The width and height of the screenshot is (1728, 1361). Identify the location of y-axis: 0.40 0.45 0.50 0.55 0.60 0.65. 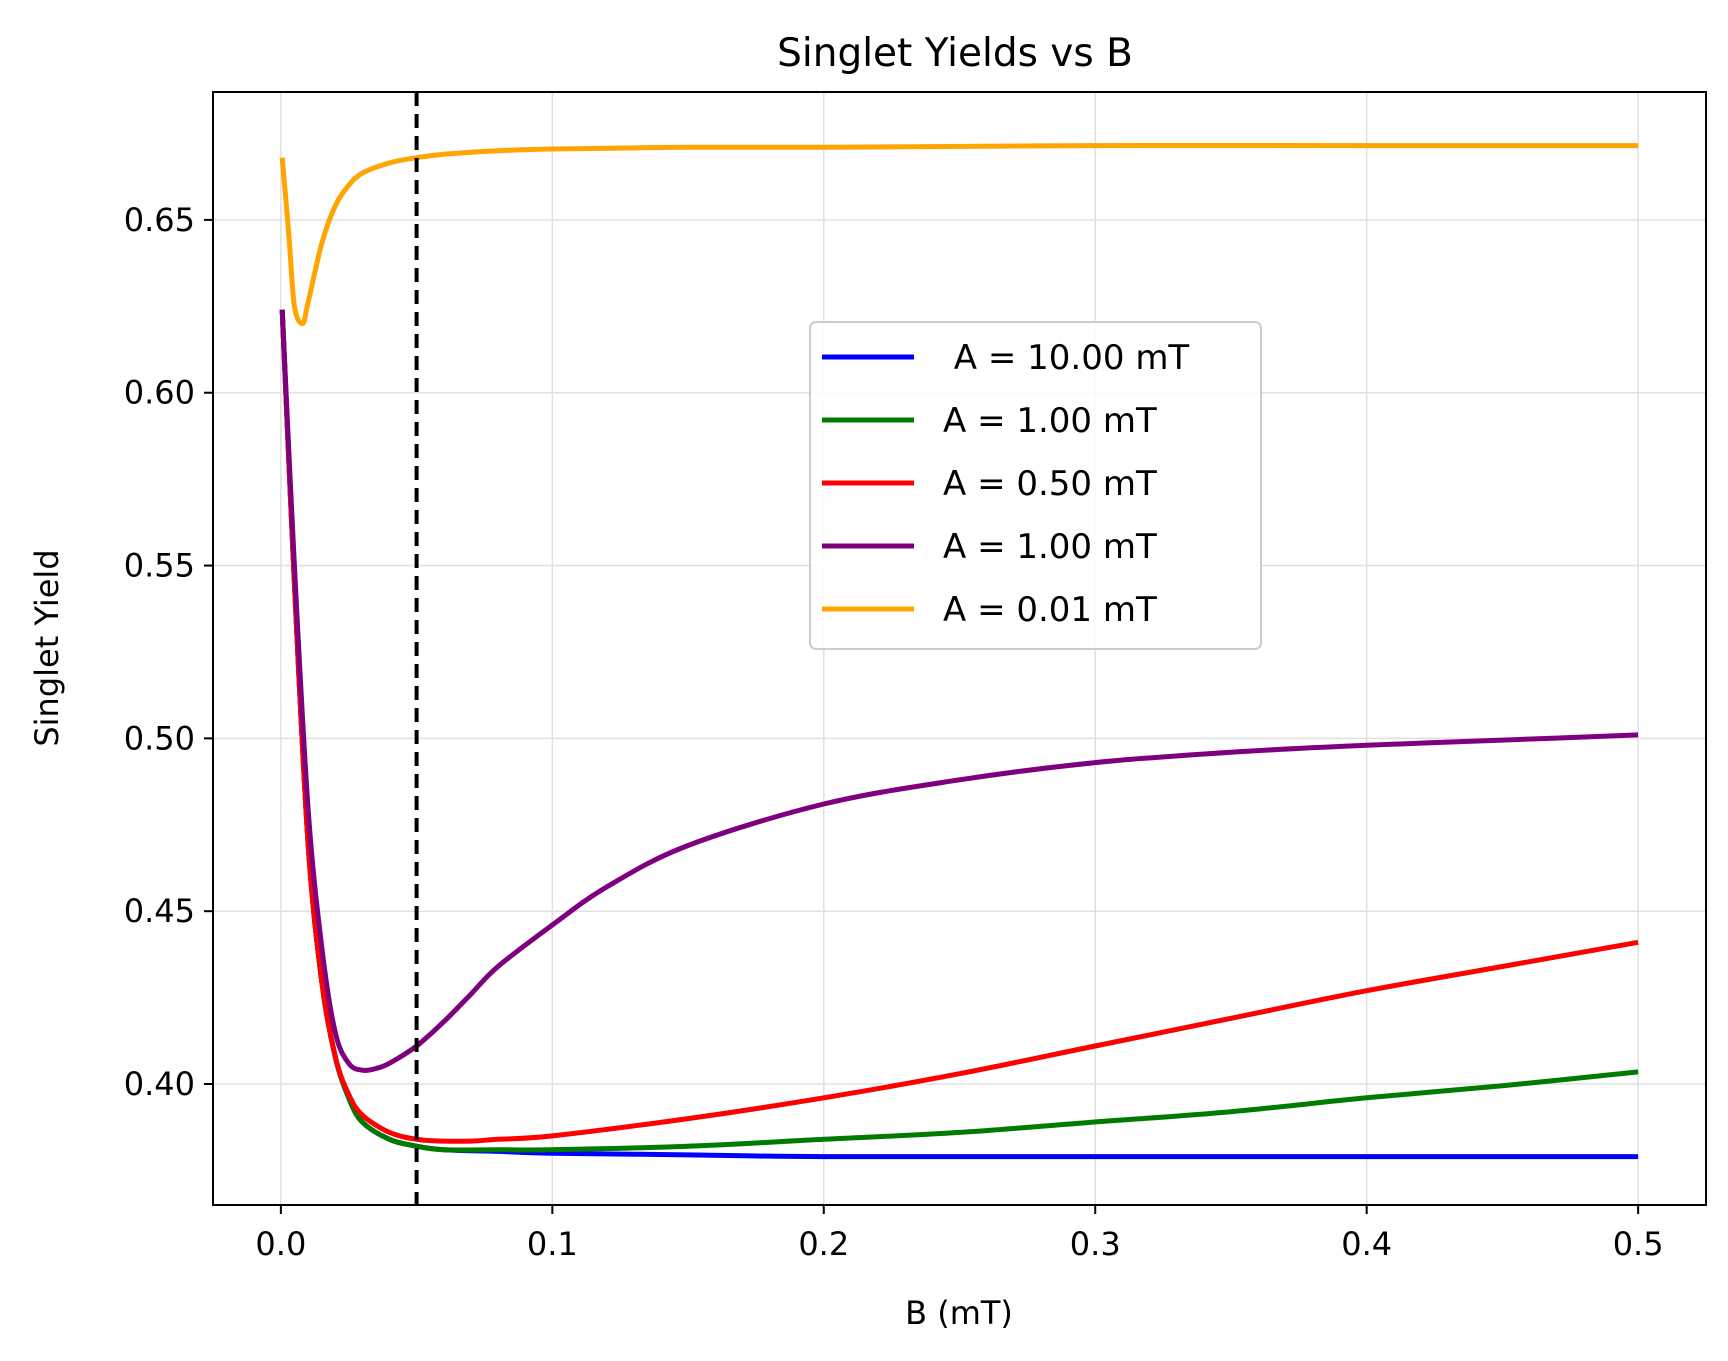
(168, 652).